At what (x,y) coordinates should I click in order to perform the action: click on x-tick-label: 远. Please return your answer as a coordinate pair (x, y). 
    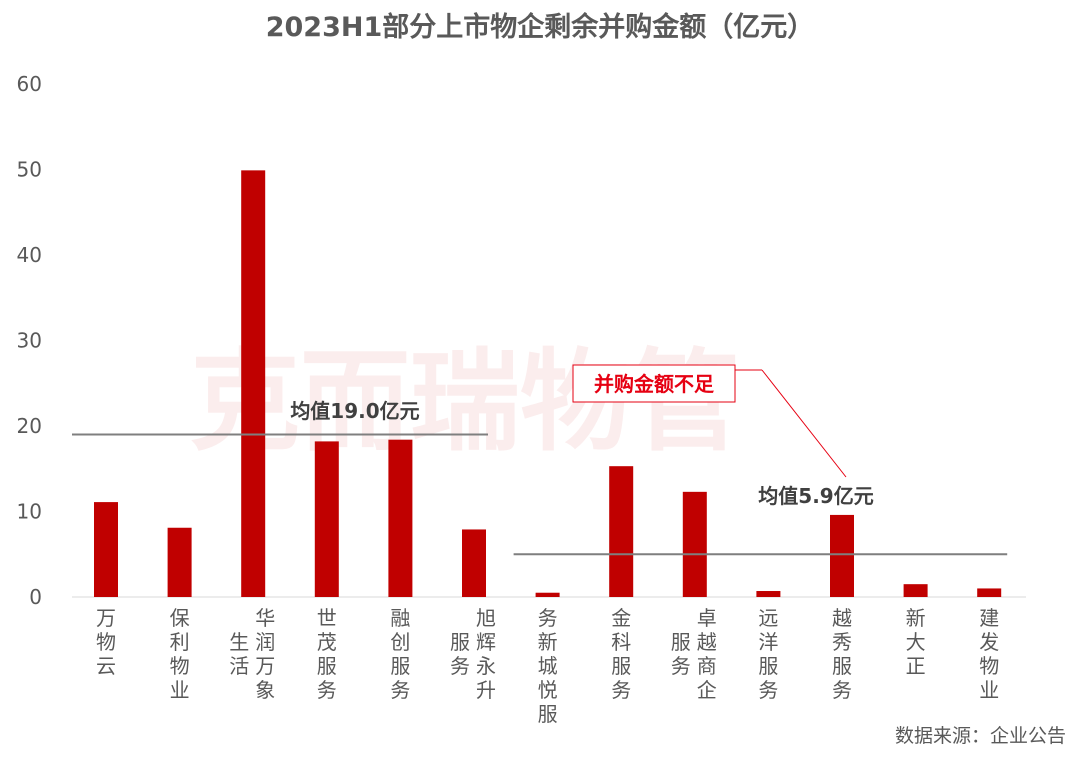
    Looking at the image, I should click on (768, 618).